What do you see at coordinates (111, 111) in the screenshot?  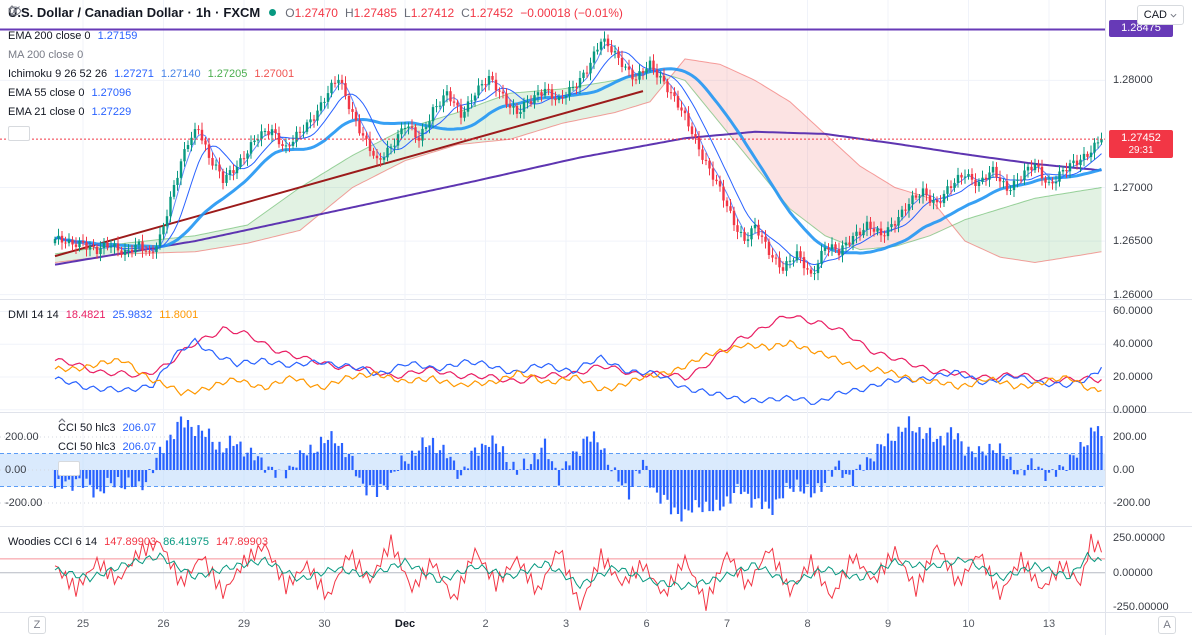 I see `indicator-value: 1.27229` at bounding box center [111, 111].